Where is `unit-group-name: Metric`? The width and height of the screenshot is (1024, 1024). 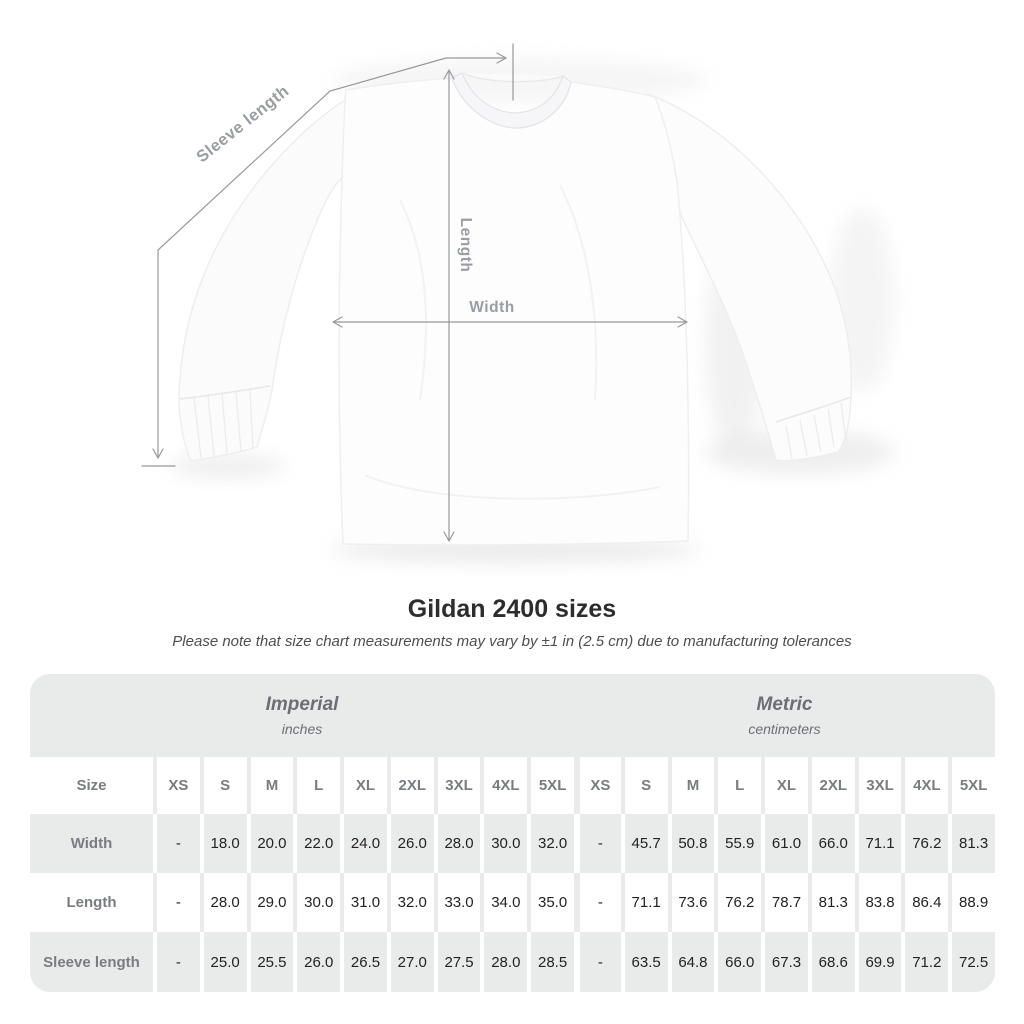 unit-group-name: Metric is located at coordinates (784, 704).